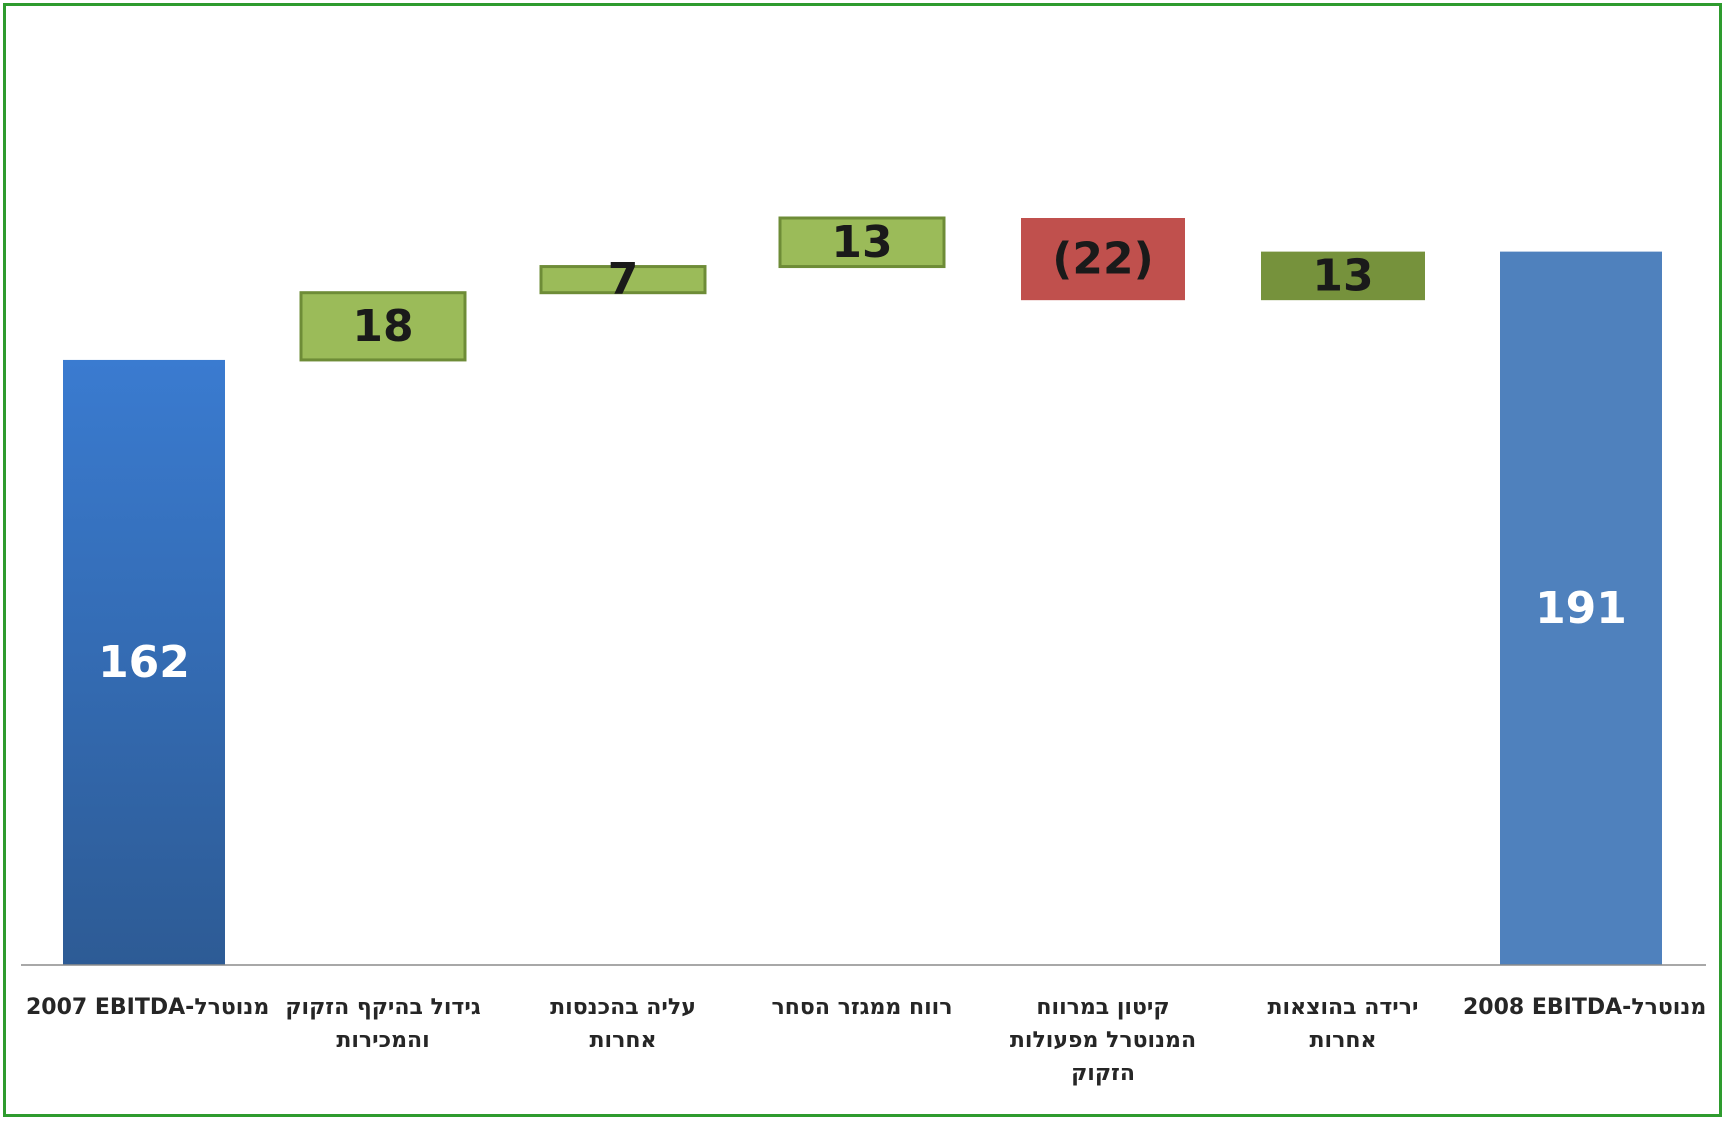 The image size is (1729, 1124). I want to click on data-label-6: 13, so click(1342, 275).